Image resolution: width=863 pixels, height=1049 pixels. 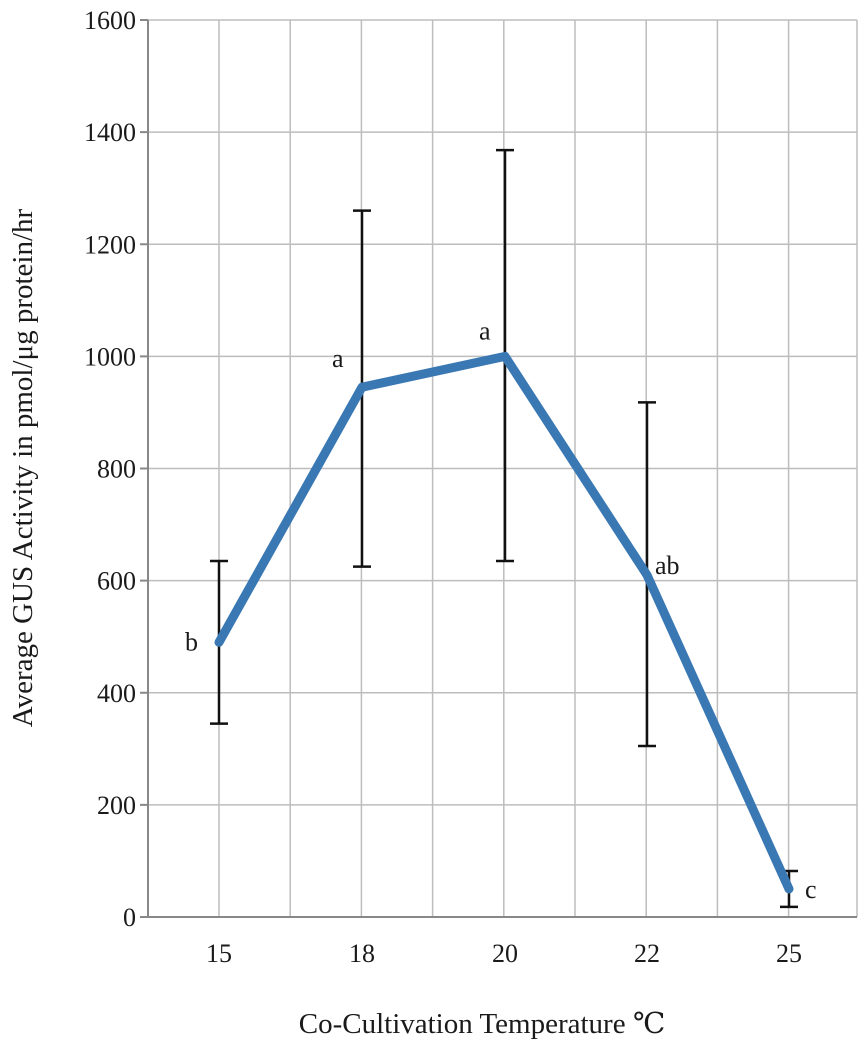 What do you see at coordinates (116, 693) in the screenshot?
I see `y-tick-label: 400` at bounding box center [116, 693].